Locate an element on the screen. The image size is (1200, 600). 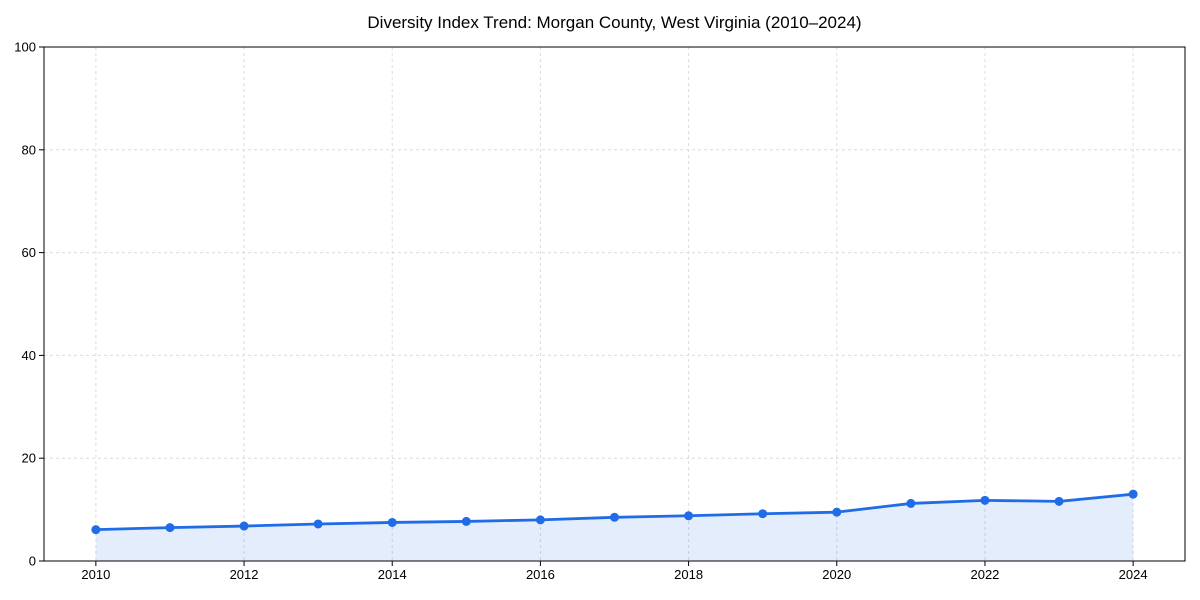
x-tick-label: 2014 is located at coordinates (392, 574).